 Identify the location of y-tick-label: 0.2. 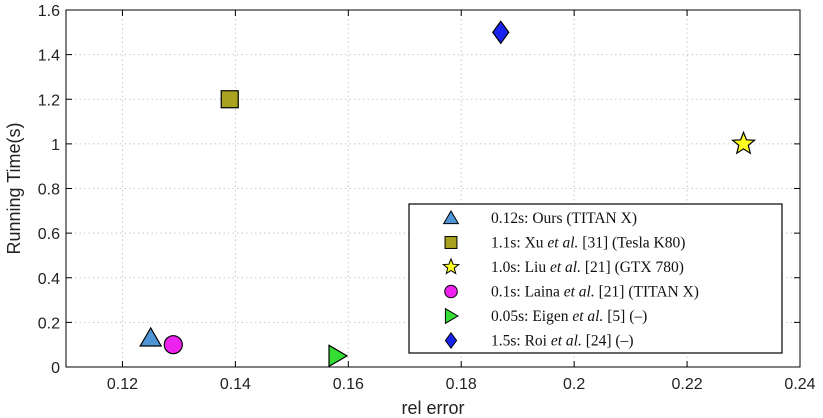
(49, 323).